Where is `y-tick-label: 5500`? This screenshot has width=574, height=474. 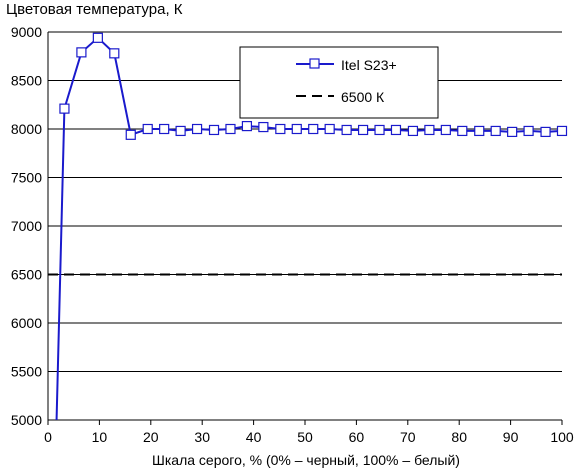 y-tick-label: 5500 is located at coordinates (26, 372).